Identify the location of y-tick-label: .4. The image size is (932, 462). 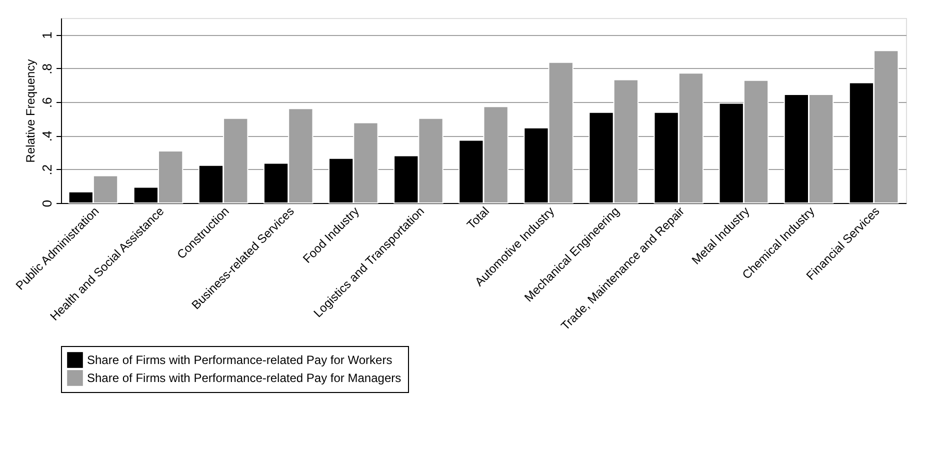
(47, 136).